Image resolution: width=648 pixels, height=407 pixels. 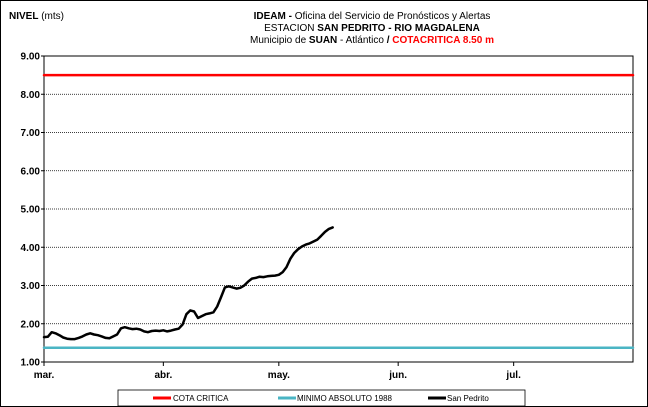 What do you see at coordinates (188, 283) in the screenshot?
I see `series-line-san-pedrito` at bounding box center [188, 283].